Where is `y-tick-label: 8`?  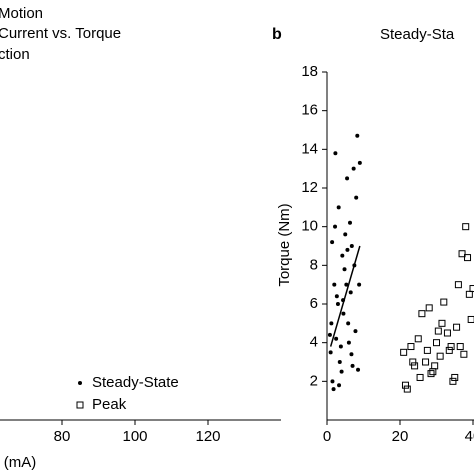
y-tick-label: 8 is located at coordinates (314, 264).